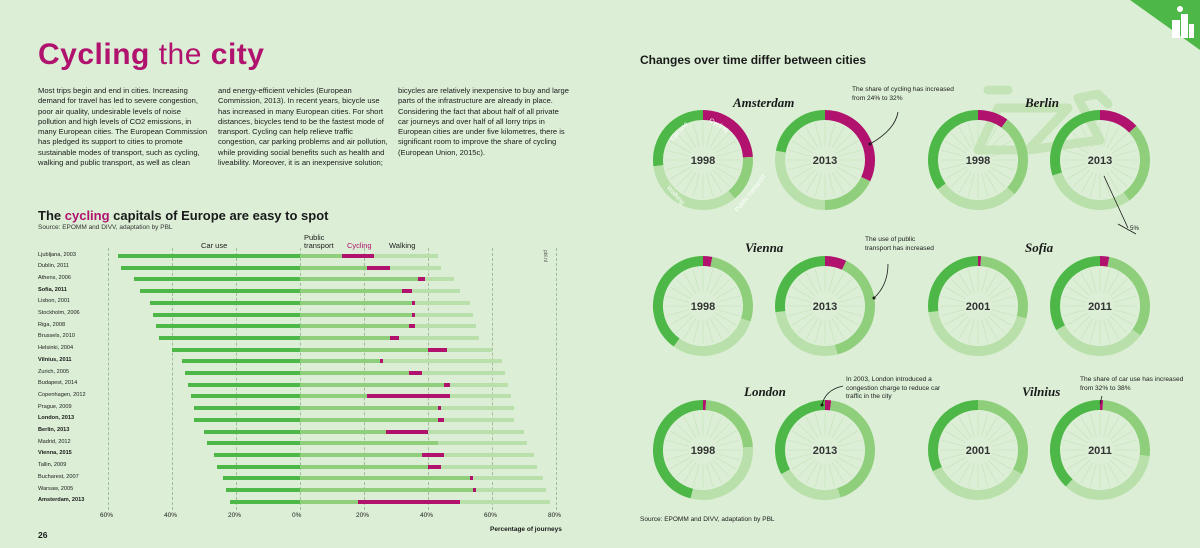 This screenshot has height=548, width=1200. Describe the element at coordinates (765, 391) in the screenshot. I see `city-name-london: London` at that location.